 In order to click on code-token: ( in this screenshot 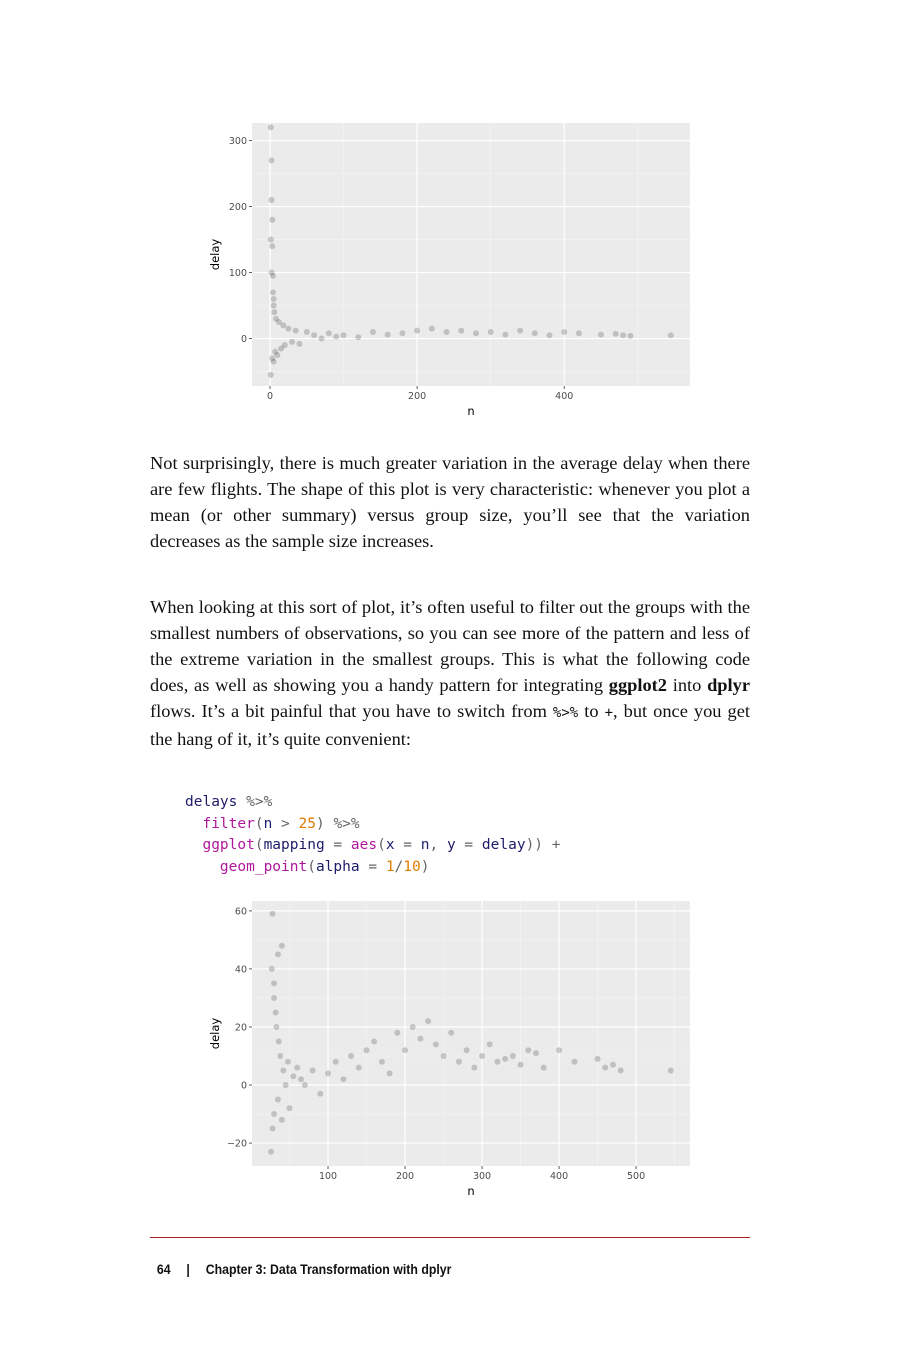, I will do `click(381, 845)`.